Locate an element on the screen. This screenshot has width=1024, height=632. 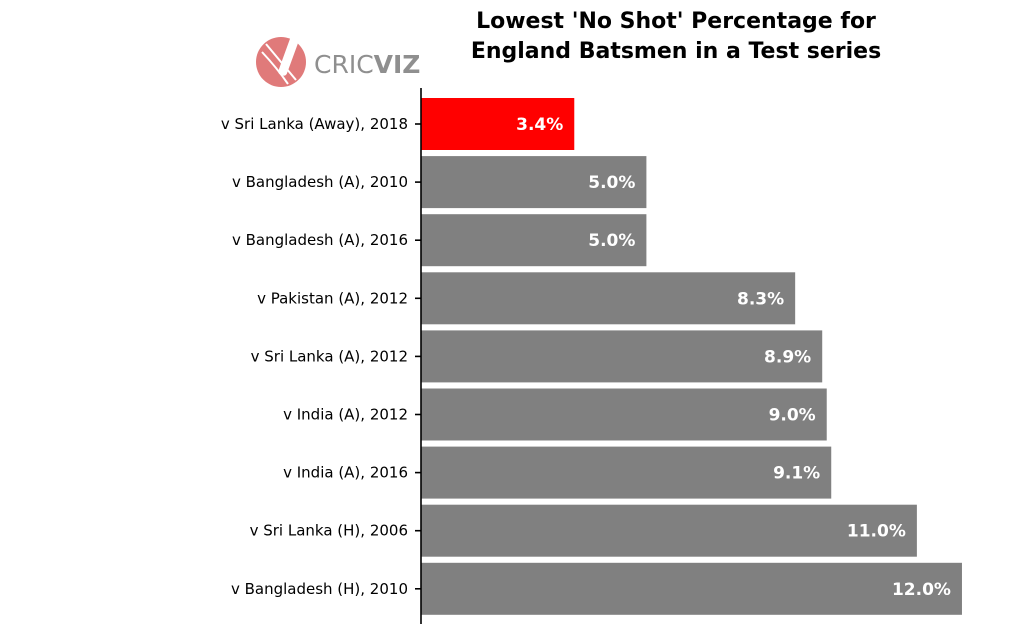
y-tick-label: v Sri Lanka (H), 2006 is located at coordinates (329, 531).